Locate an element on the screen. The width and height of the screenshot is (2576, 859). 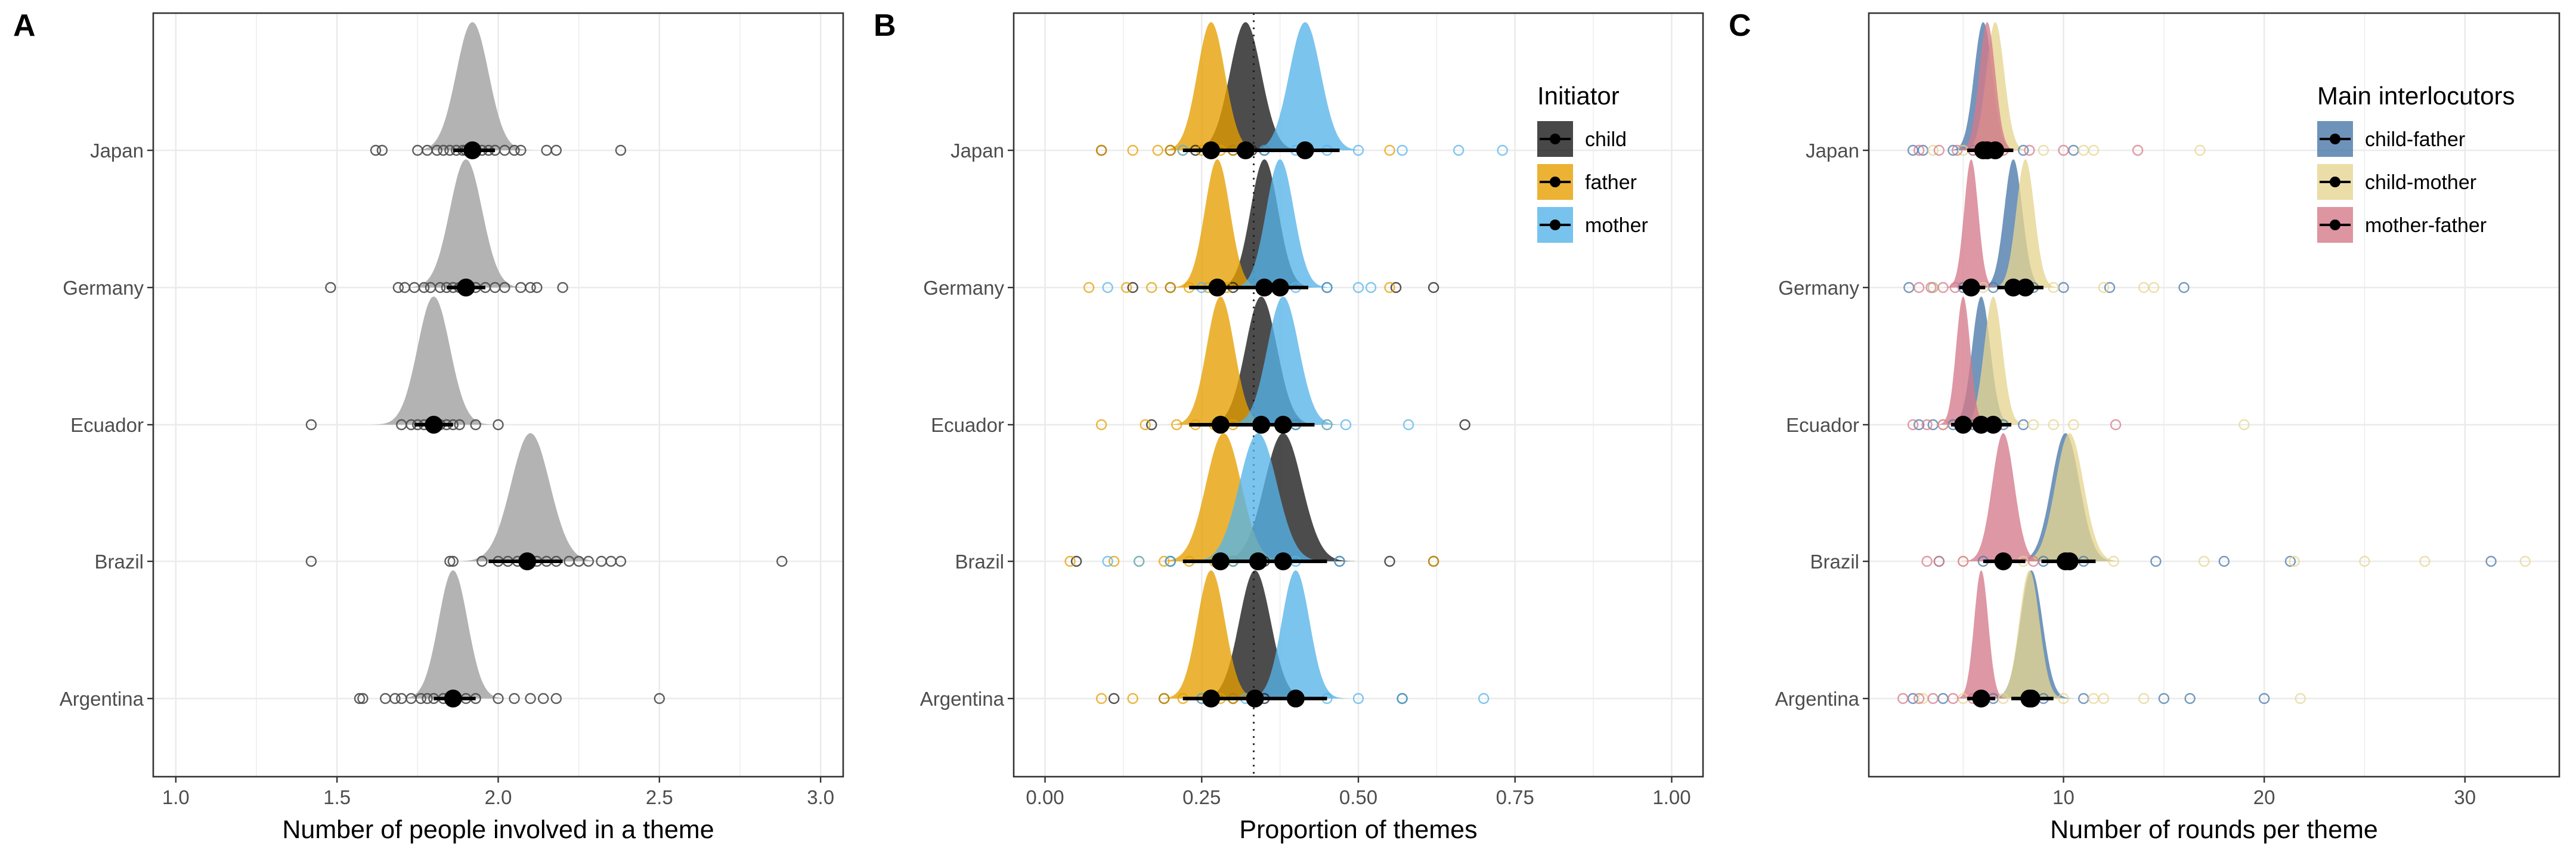
density-mother-Japan is located at coordinates (1305, 86).